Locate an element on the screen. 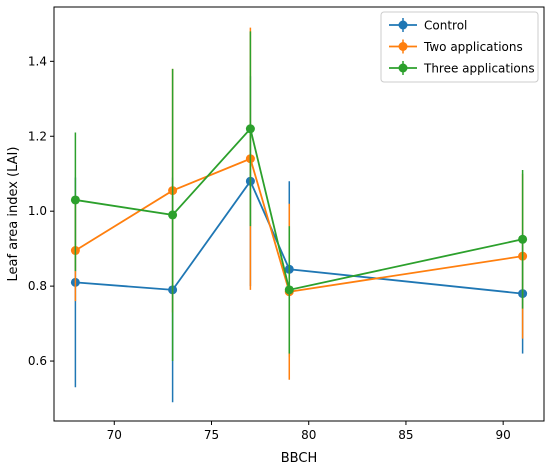 Image resolution: width=550 pixels, height=468 pixels. x-tick-label: 80 is located at coordinates (308, 435).